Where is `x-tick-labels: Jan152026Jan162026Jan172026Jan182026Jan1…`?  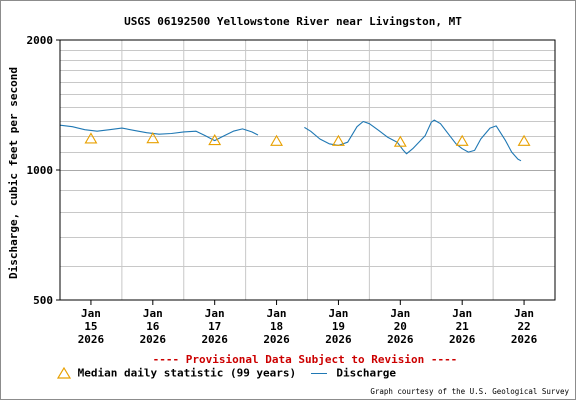
x-tick-labels: Jan152026Jan162026Jan172026Jan182026Jan1… is located at coordinates (308, 326).